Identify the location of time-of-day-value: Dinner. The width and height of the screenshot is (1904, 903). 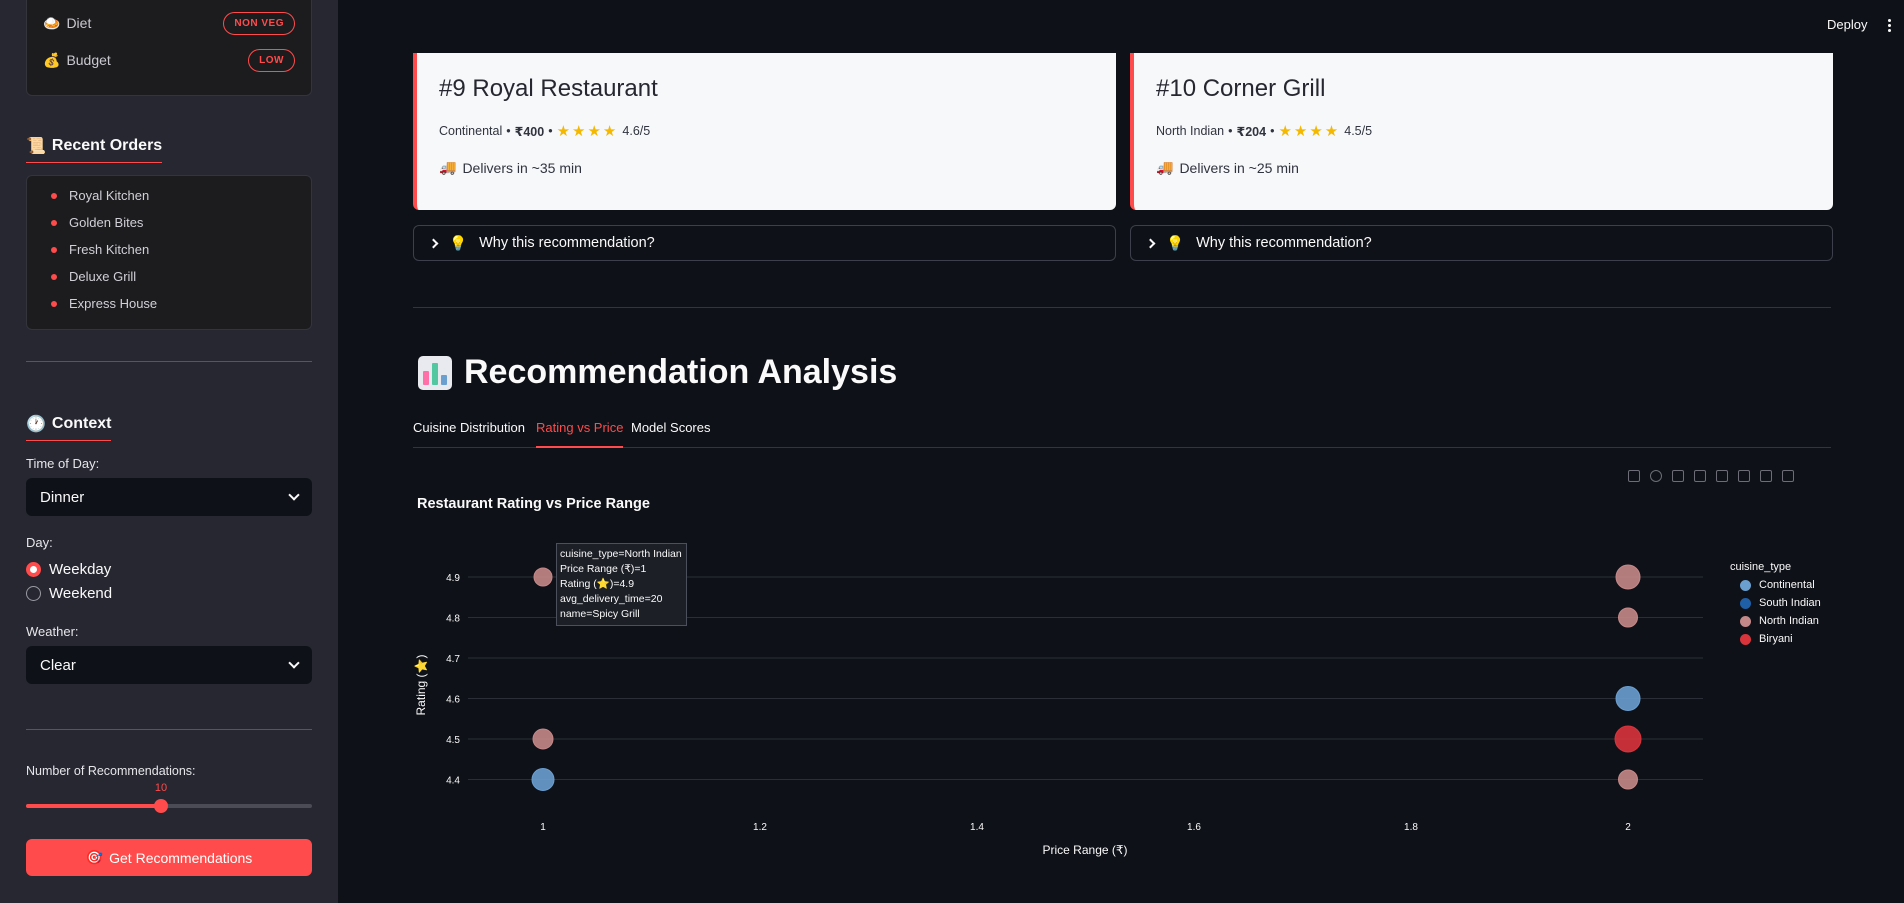
(62, 497).